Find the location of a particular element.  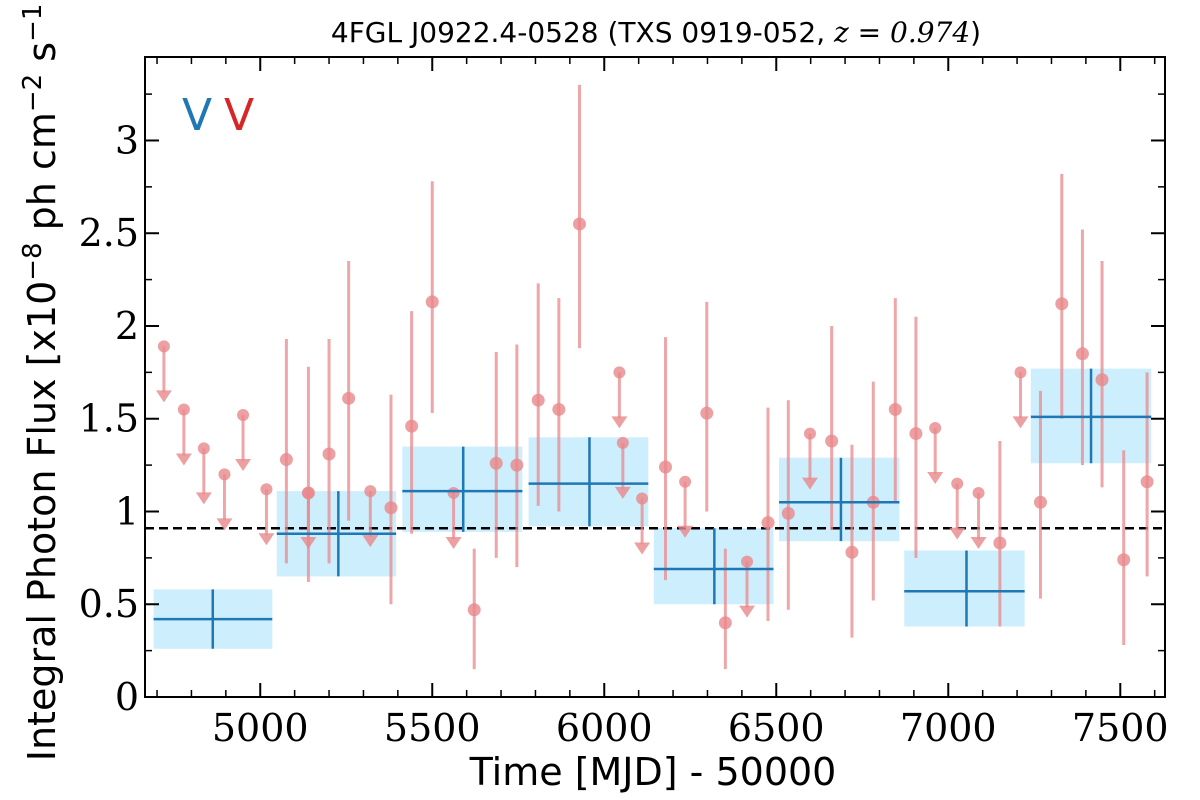

y-tick-label: 1 is located at coordinates (127, 511).